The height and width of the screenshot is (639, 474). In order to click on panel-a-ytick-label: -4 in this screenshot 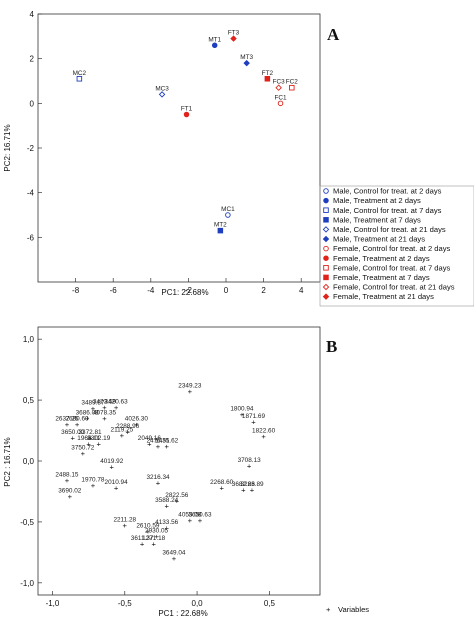, I will do `click(31, 193)`.